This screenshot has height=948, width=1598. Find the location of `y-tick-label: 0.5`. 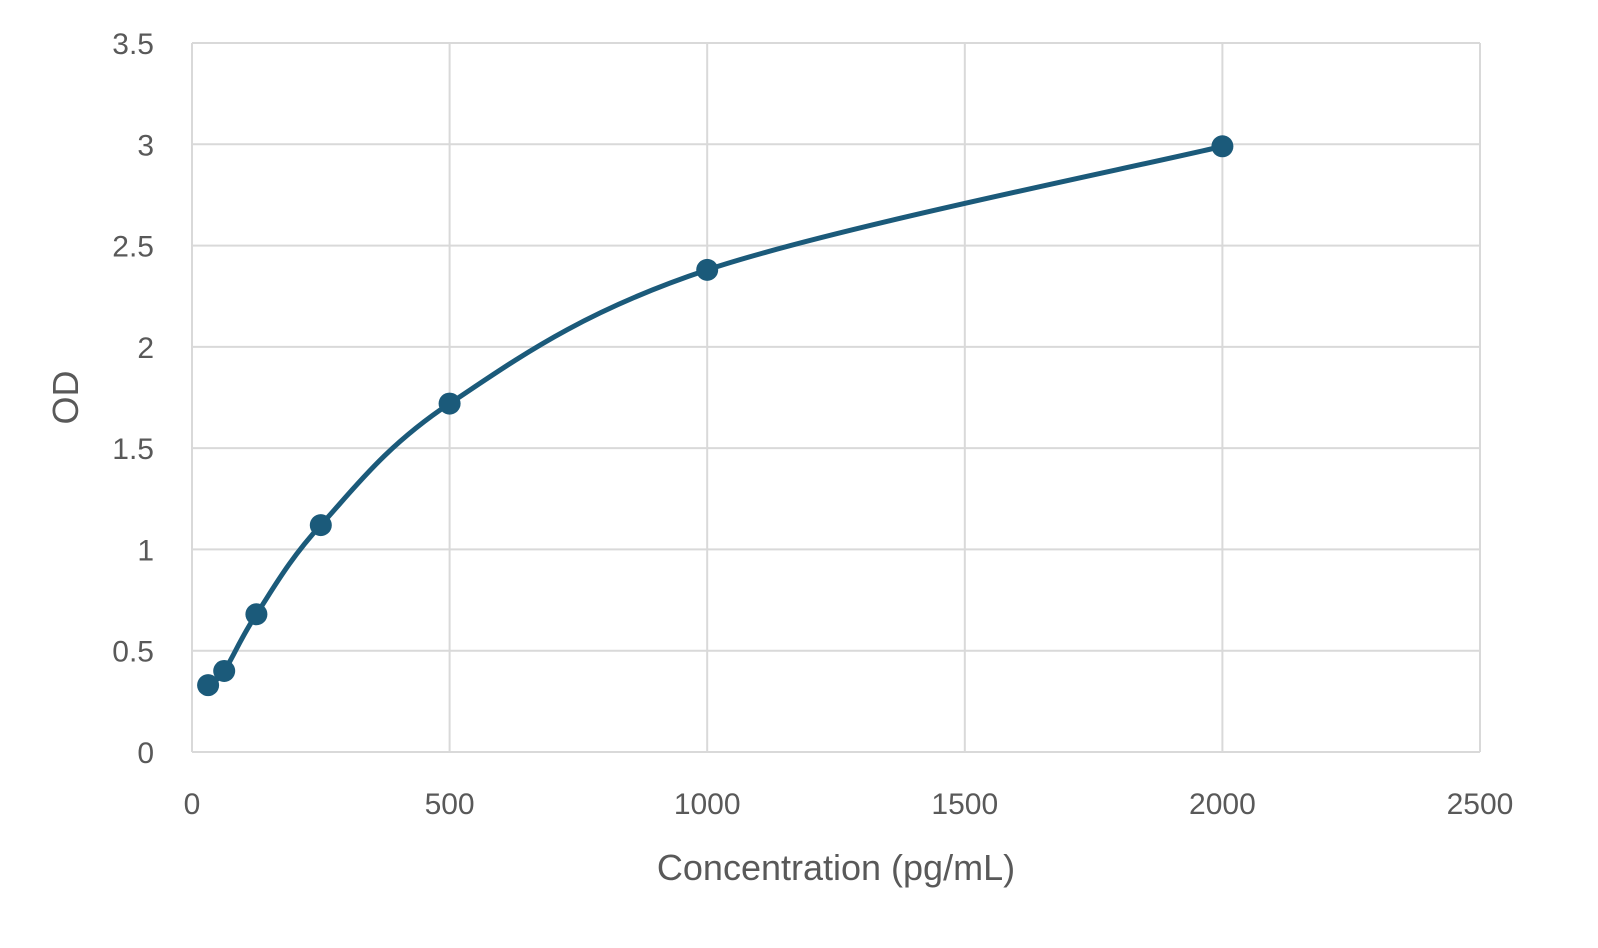

y-tick-label: 0.5 is located at coordinates (133, 652).